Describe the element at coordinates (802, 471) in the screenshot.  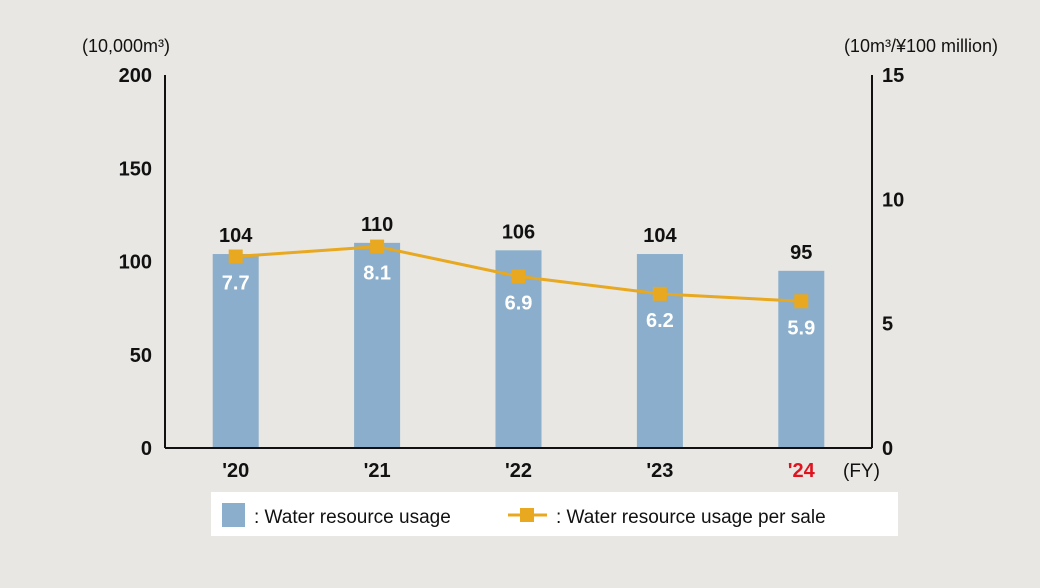
I see `x-tick-label: '24` at that location.